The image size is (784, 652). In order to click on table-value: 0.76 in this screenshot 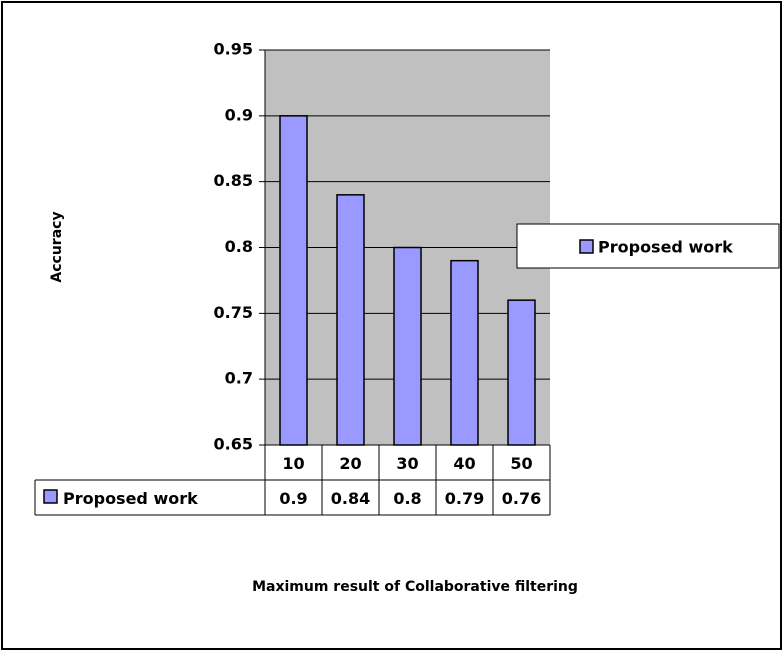, I will do `click(521, 498)`.